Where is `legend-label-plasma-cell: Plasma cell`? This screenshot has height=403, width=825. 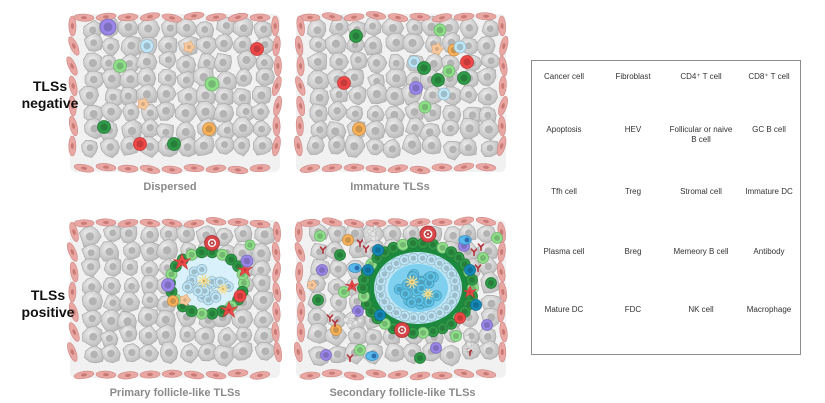
legend-label-plasma-cell: Plasma cell is located at coordinates (564, 251).